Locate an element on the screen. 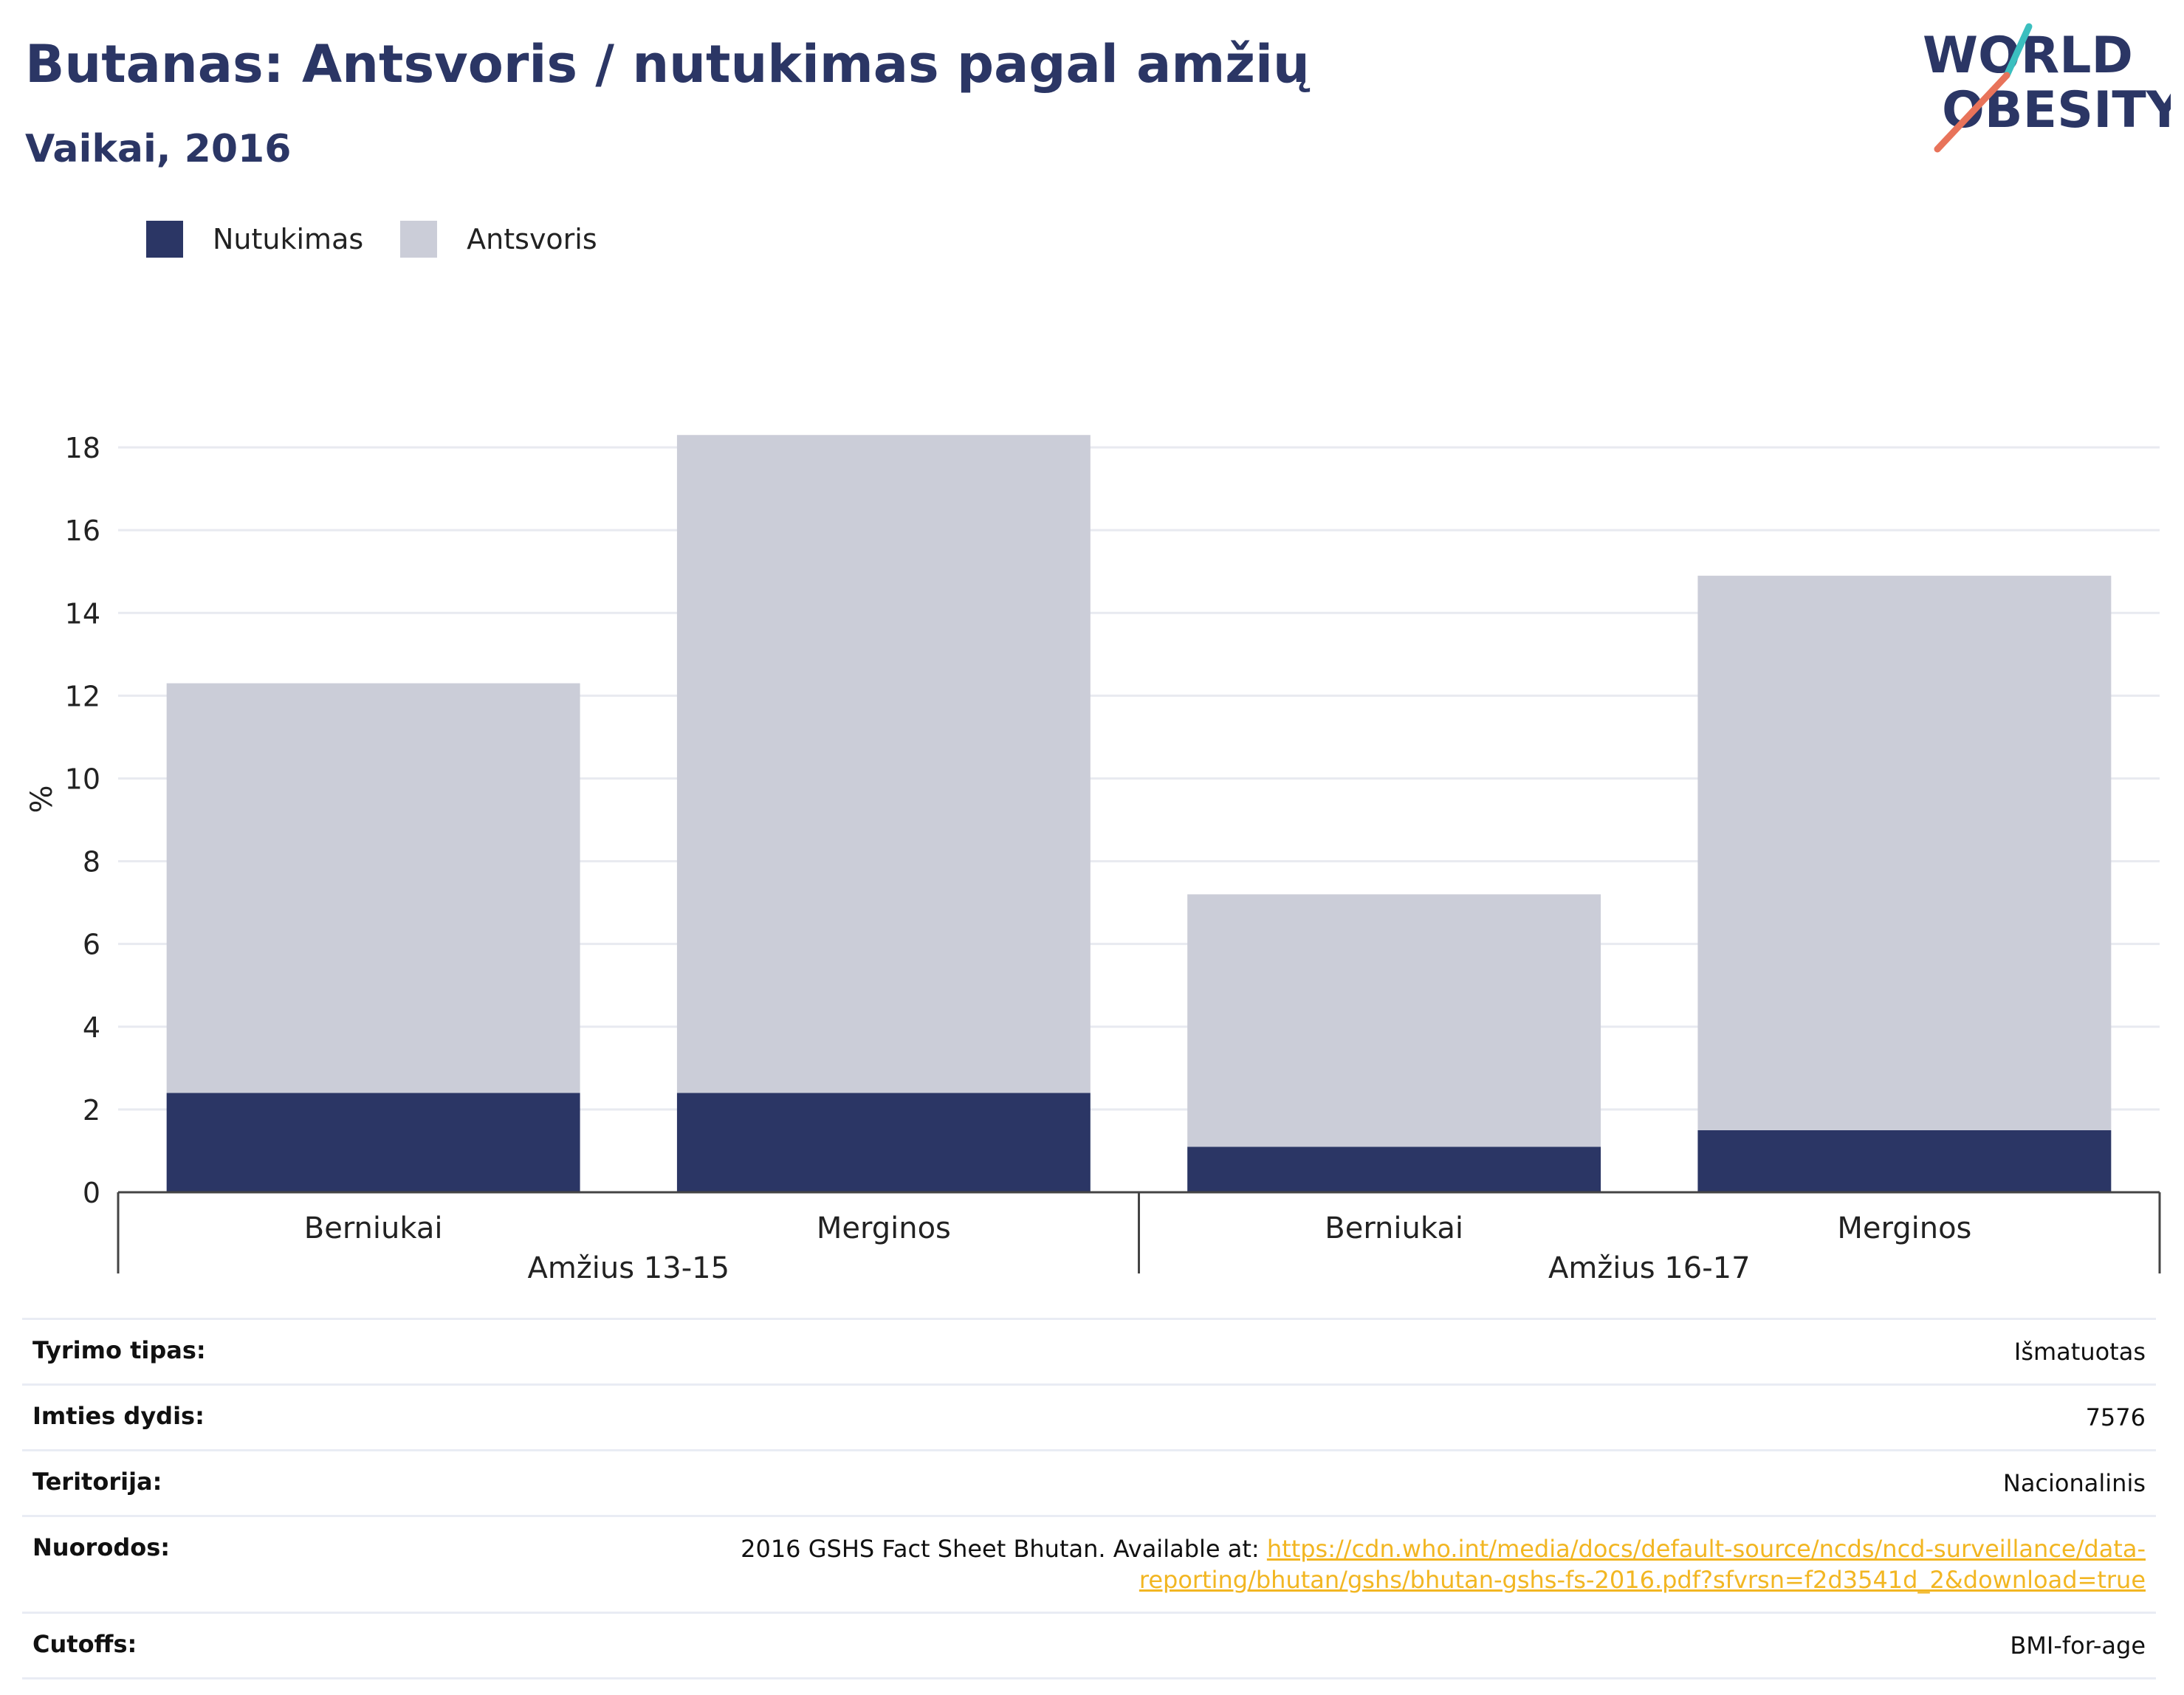 The height and width of the screenshot is (1695, 2184). x-group-label: Amžius 13-15 is located at coordinates (628, 1268).